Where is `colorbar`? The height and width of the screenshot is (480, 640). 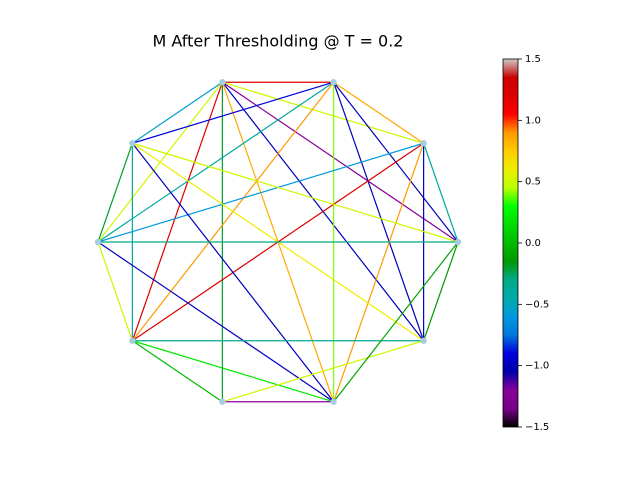
colorbar is located at coordinates (510, 243).